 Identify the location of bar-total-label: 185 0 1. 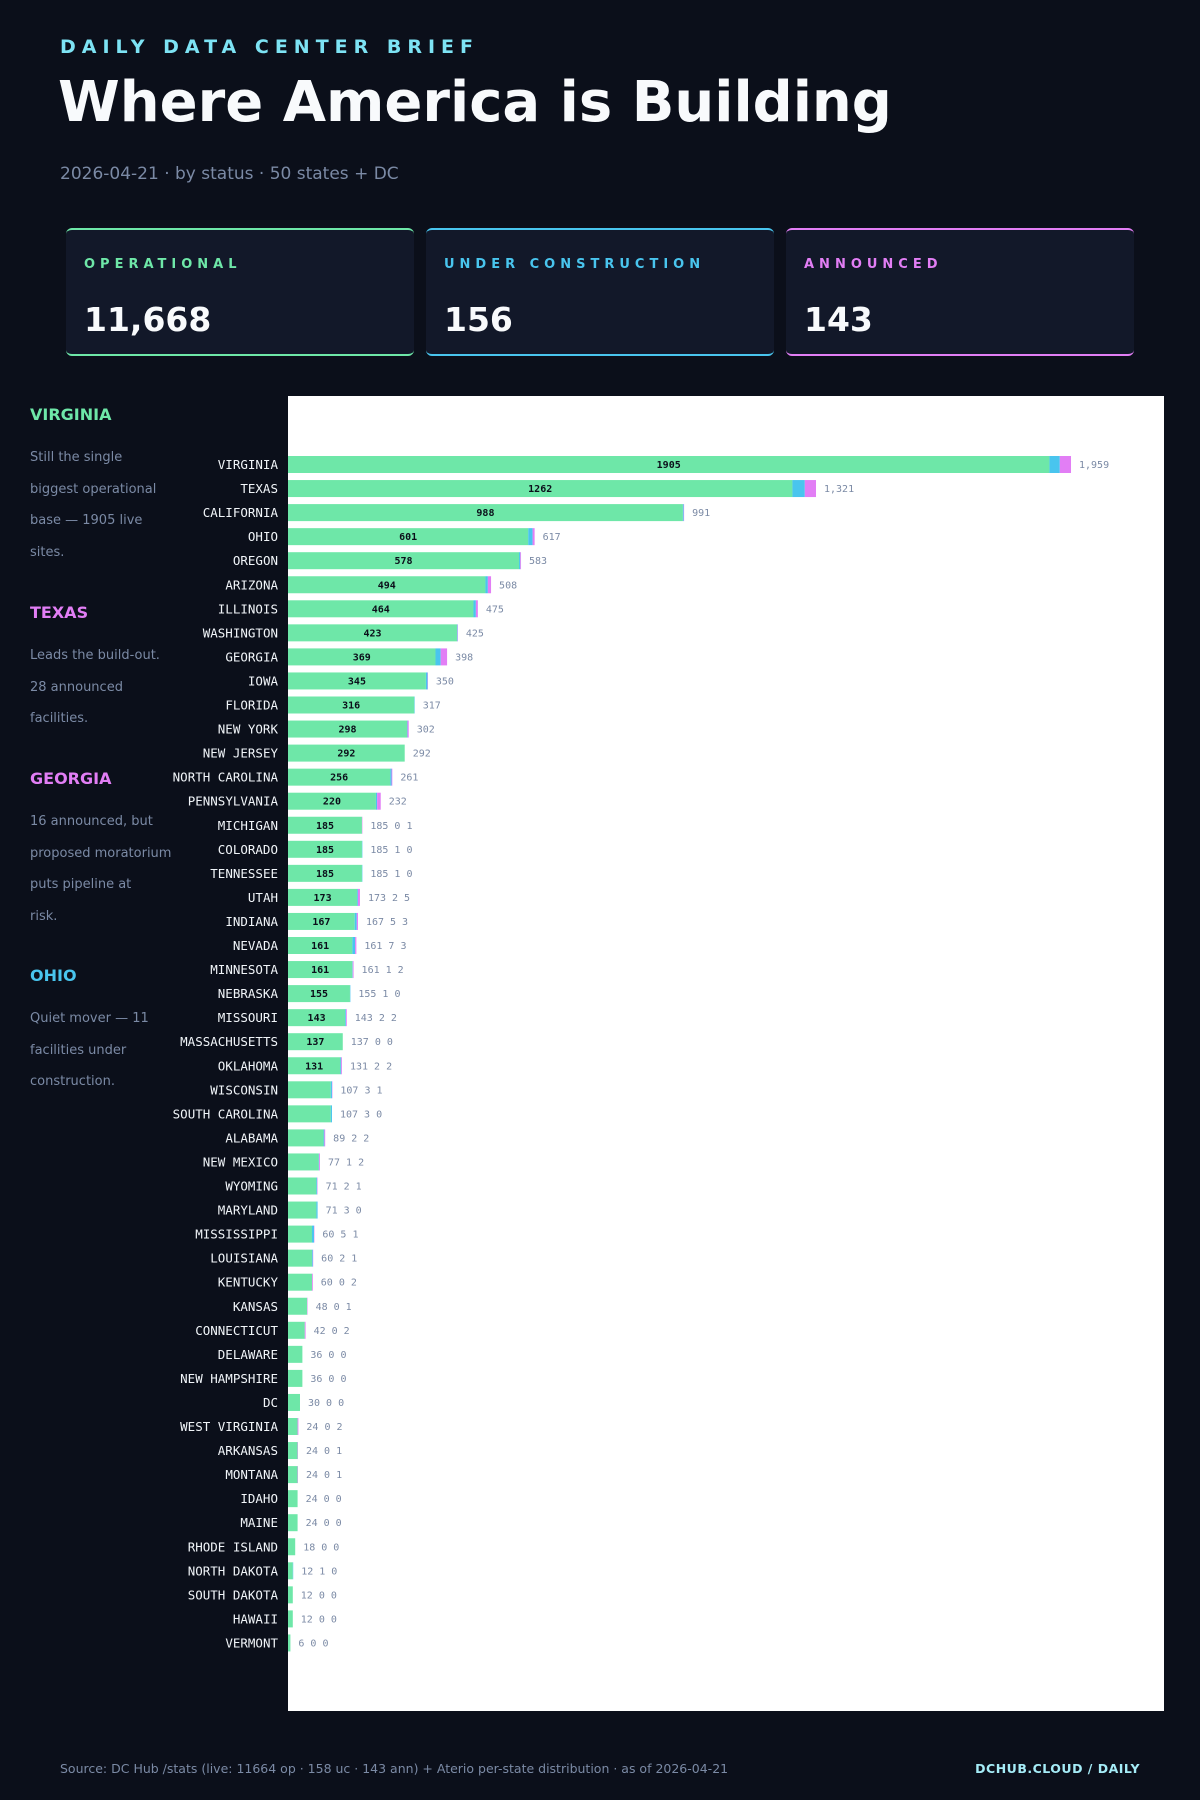
(391, 826).